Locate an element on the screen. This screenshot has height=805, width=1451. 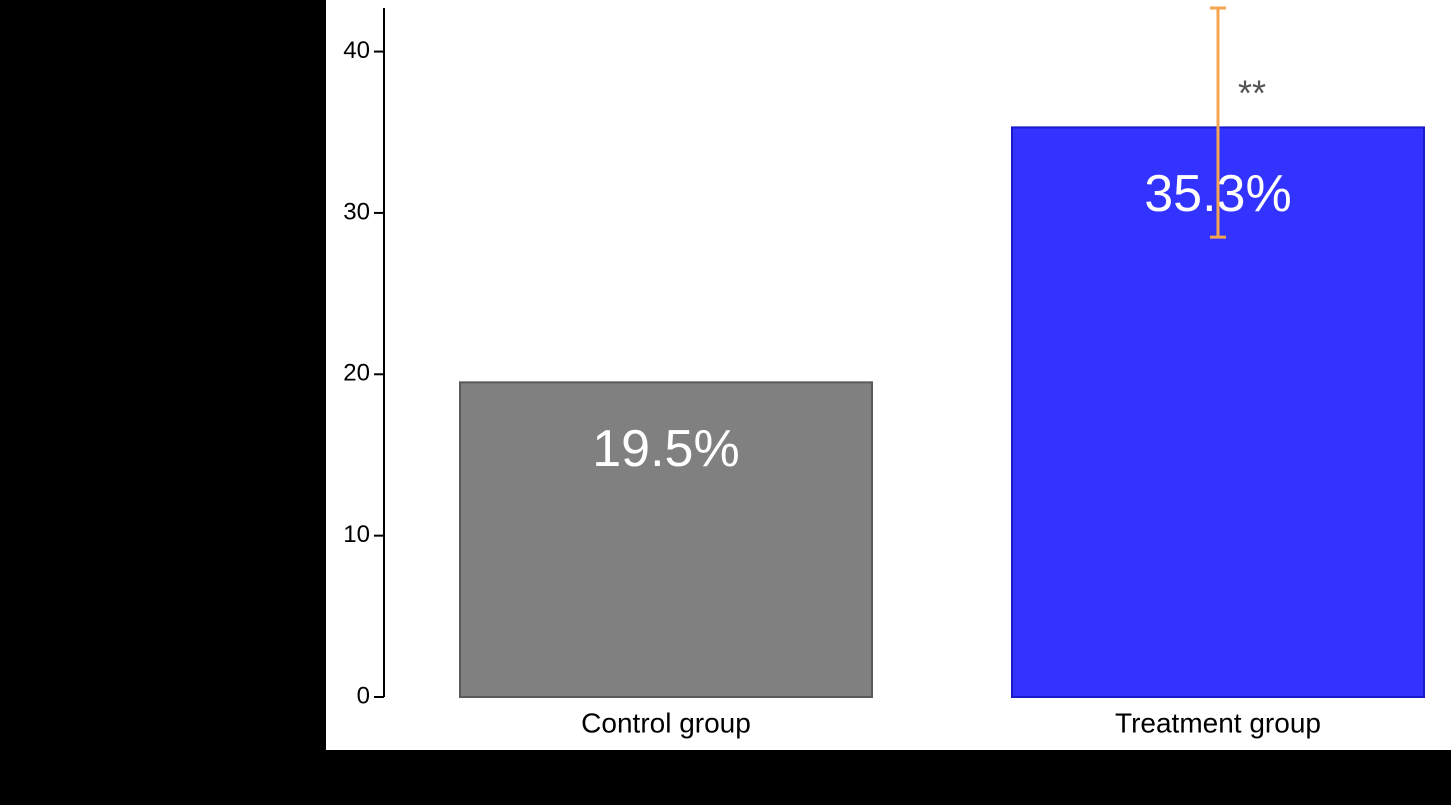
y-tick-label: 0 is located at coordinates (363, 695).